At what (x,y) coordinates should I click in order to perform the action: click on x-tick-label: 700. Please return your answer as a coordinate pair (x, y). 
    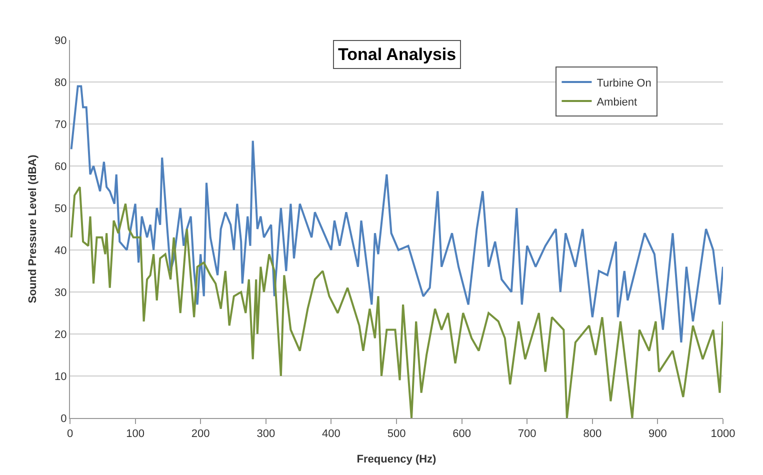
    Looking at the image, I should click on (527, 434).